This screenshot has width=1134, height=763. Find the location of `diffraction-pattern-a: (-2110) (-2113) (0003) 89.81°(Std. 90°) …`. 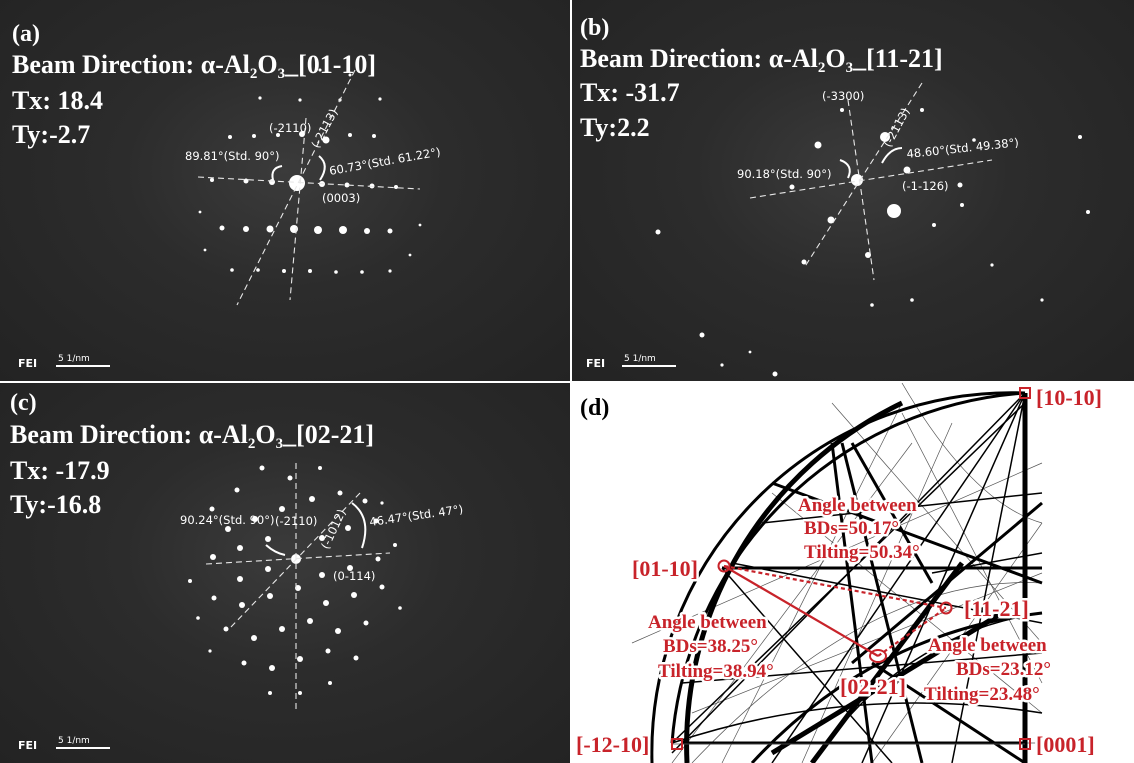

diffraction-pattern-a: (-2110) (-2113) (0003) 89.81°(Std. 90°) … is located at coordinates (230, 219).